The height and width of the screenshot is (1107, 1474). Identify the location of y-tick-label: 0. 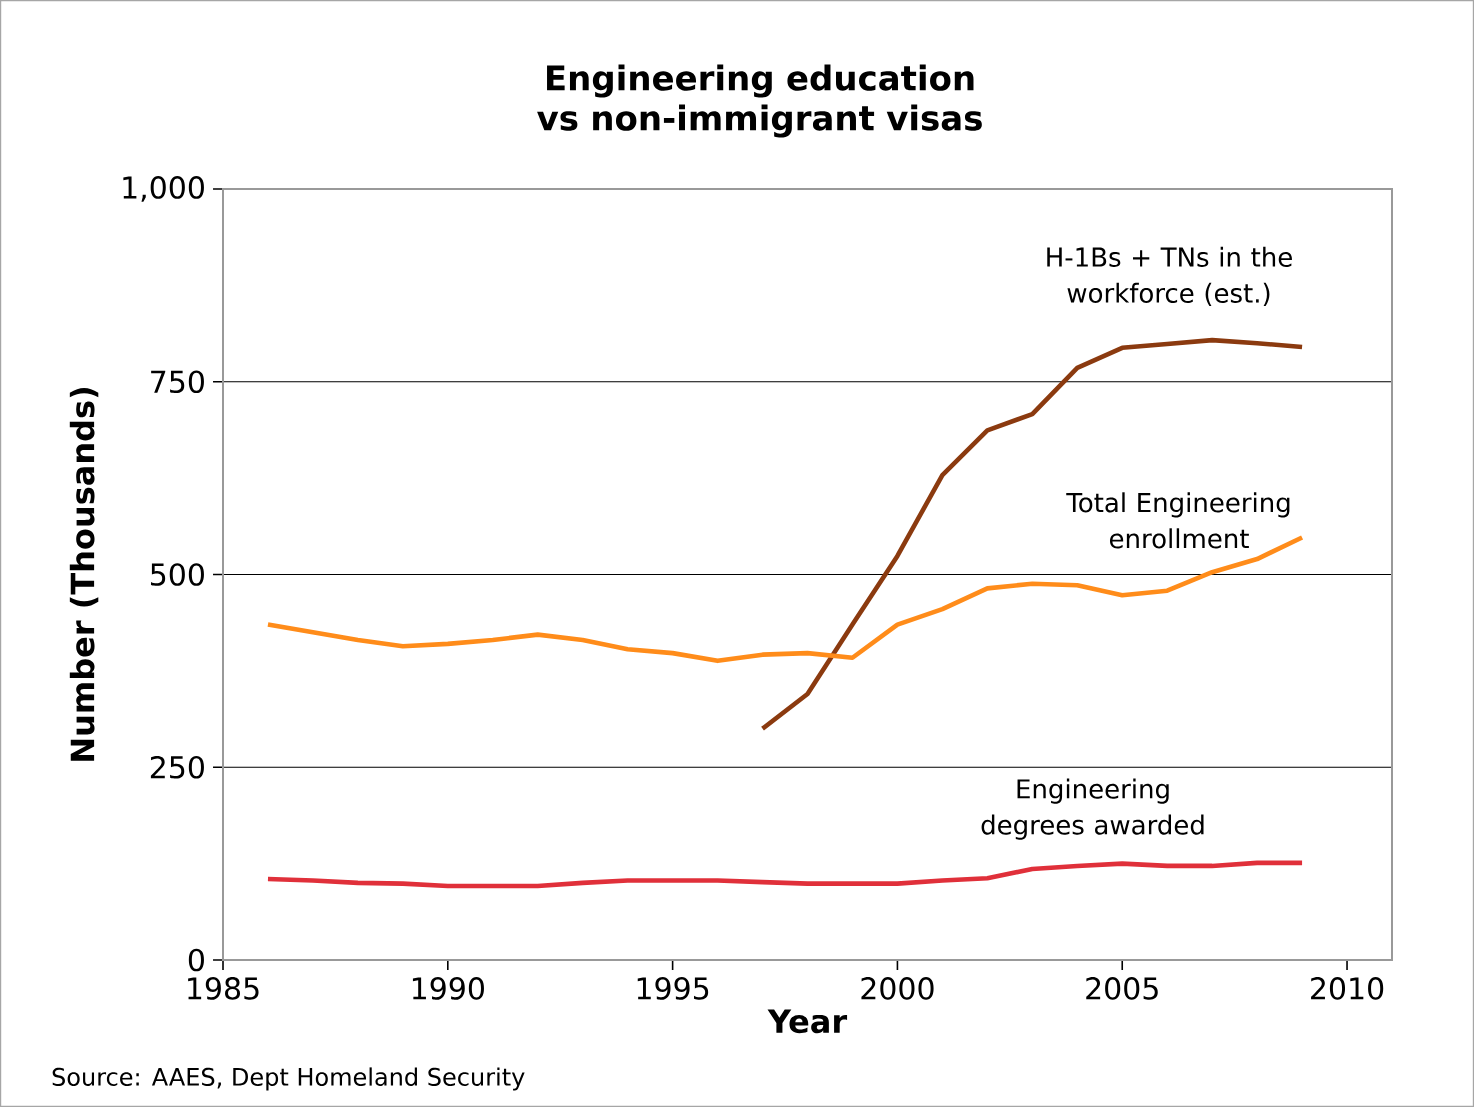
(196, 960).